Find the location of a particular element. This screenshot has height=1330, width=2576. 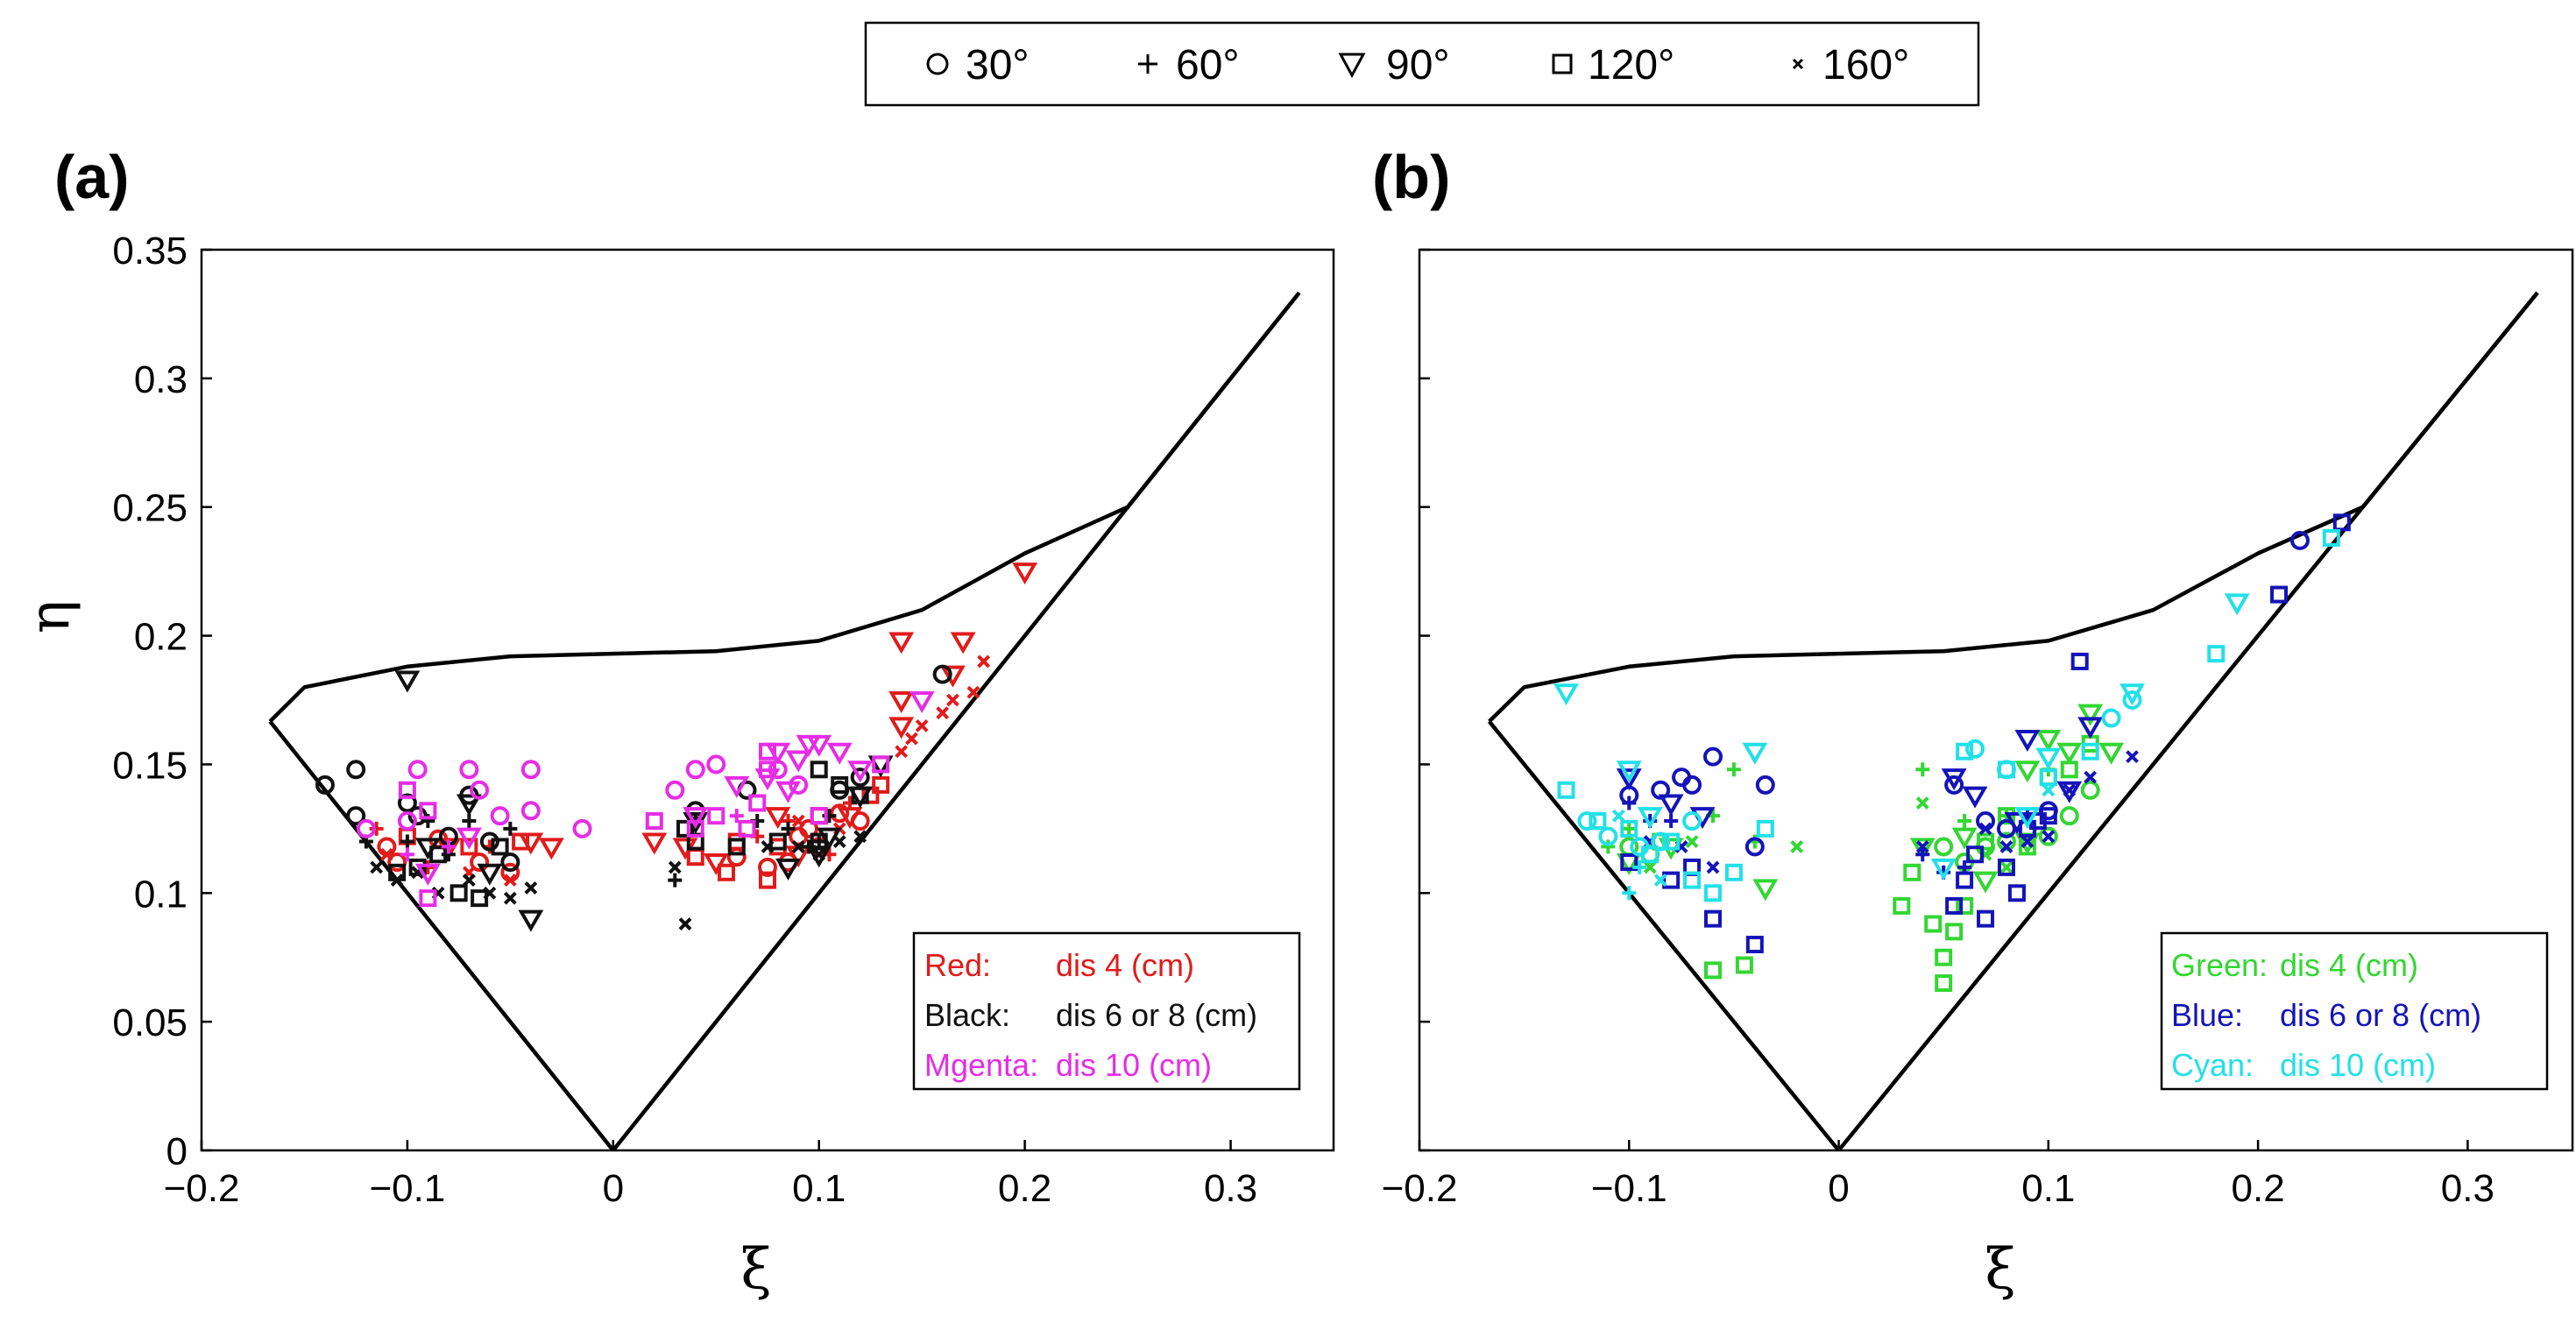

color-legend-box is located at coordinates (2354, 1011).